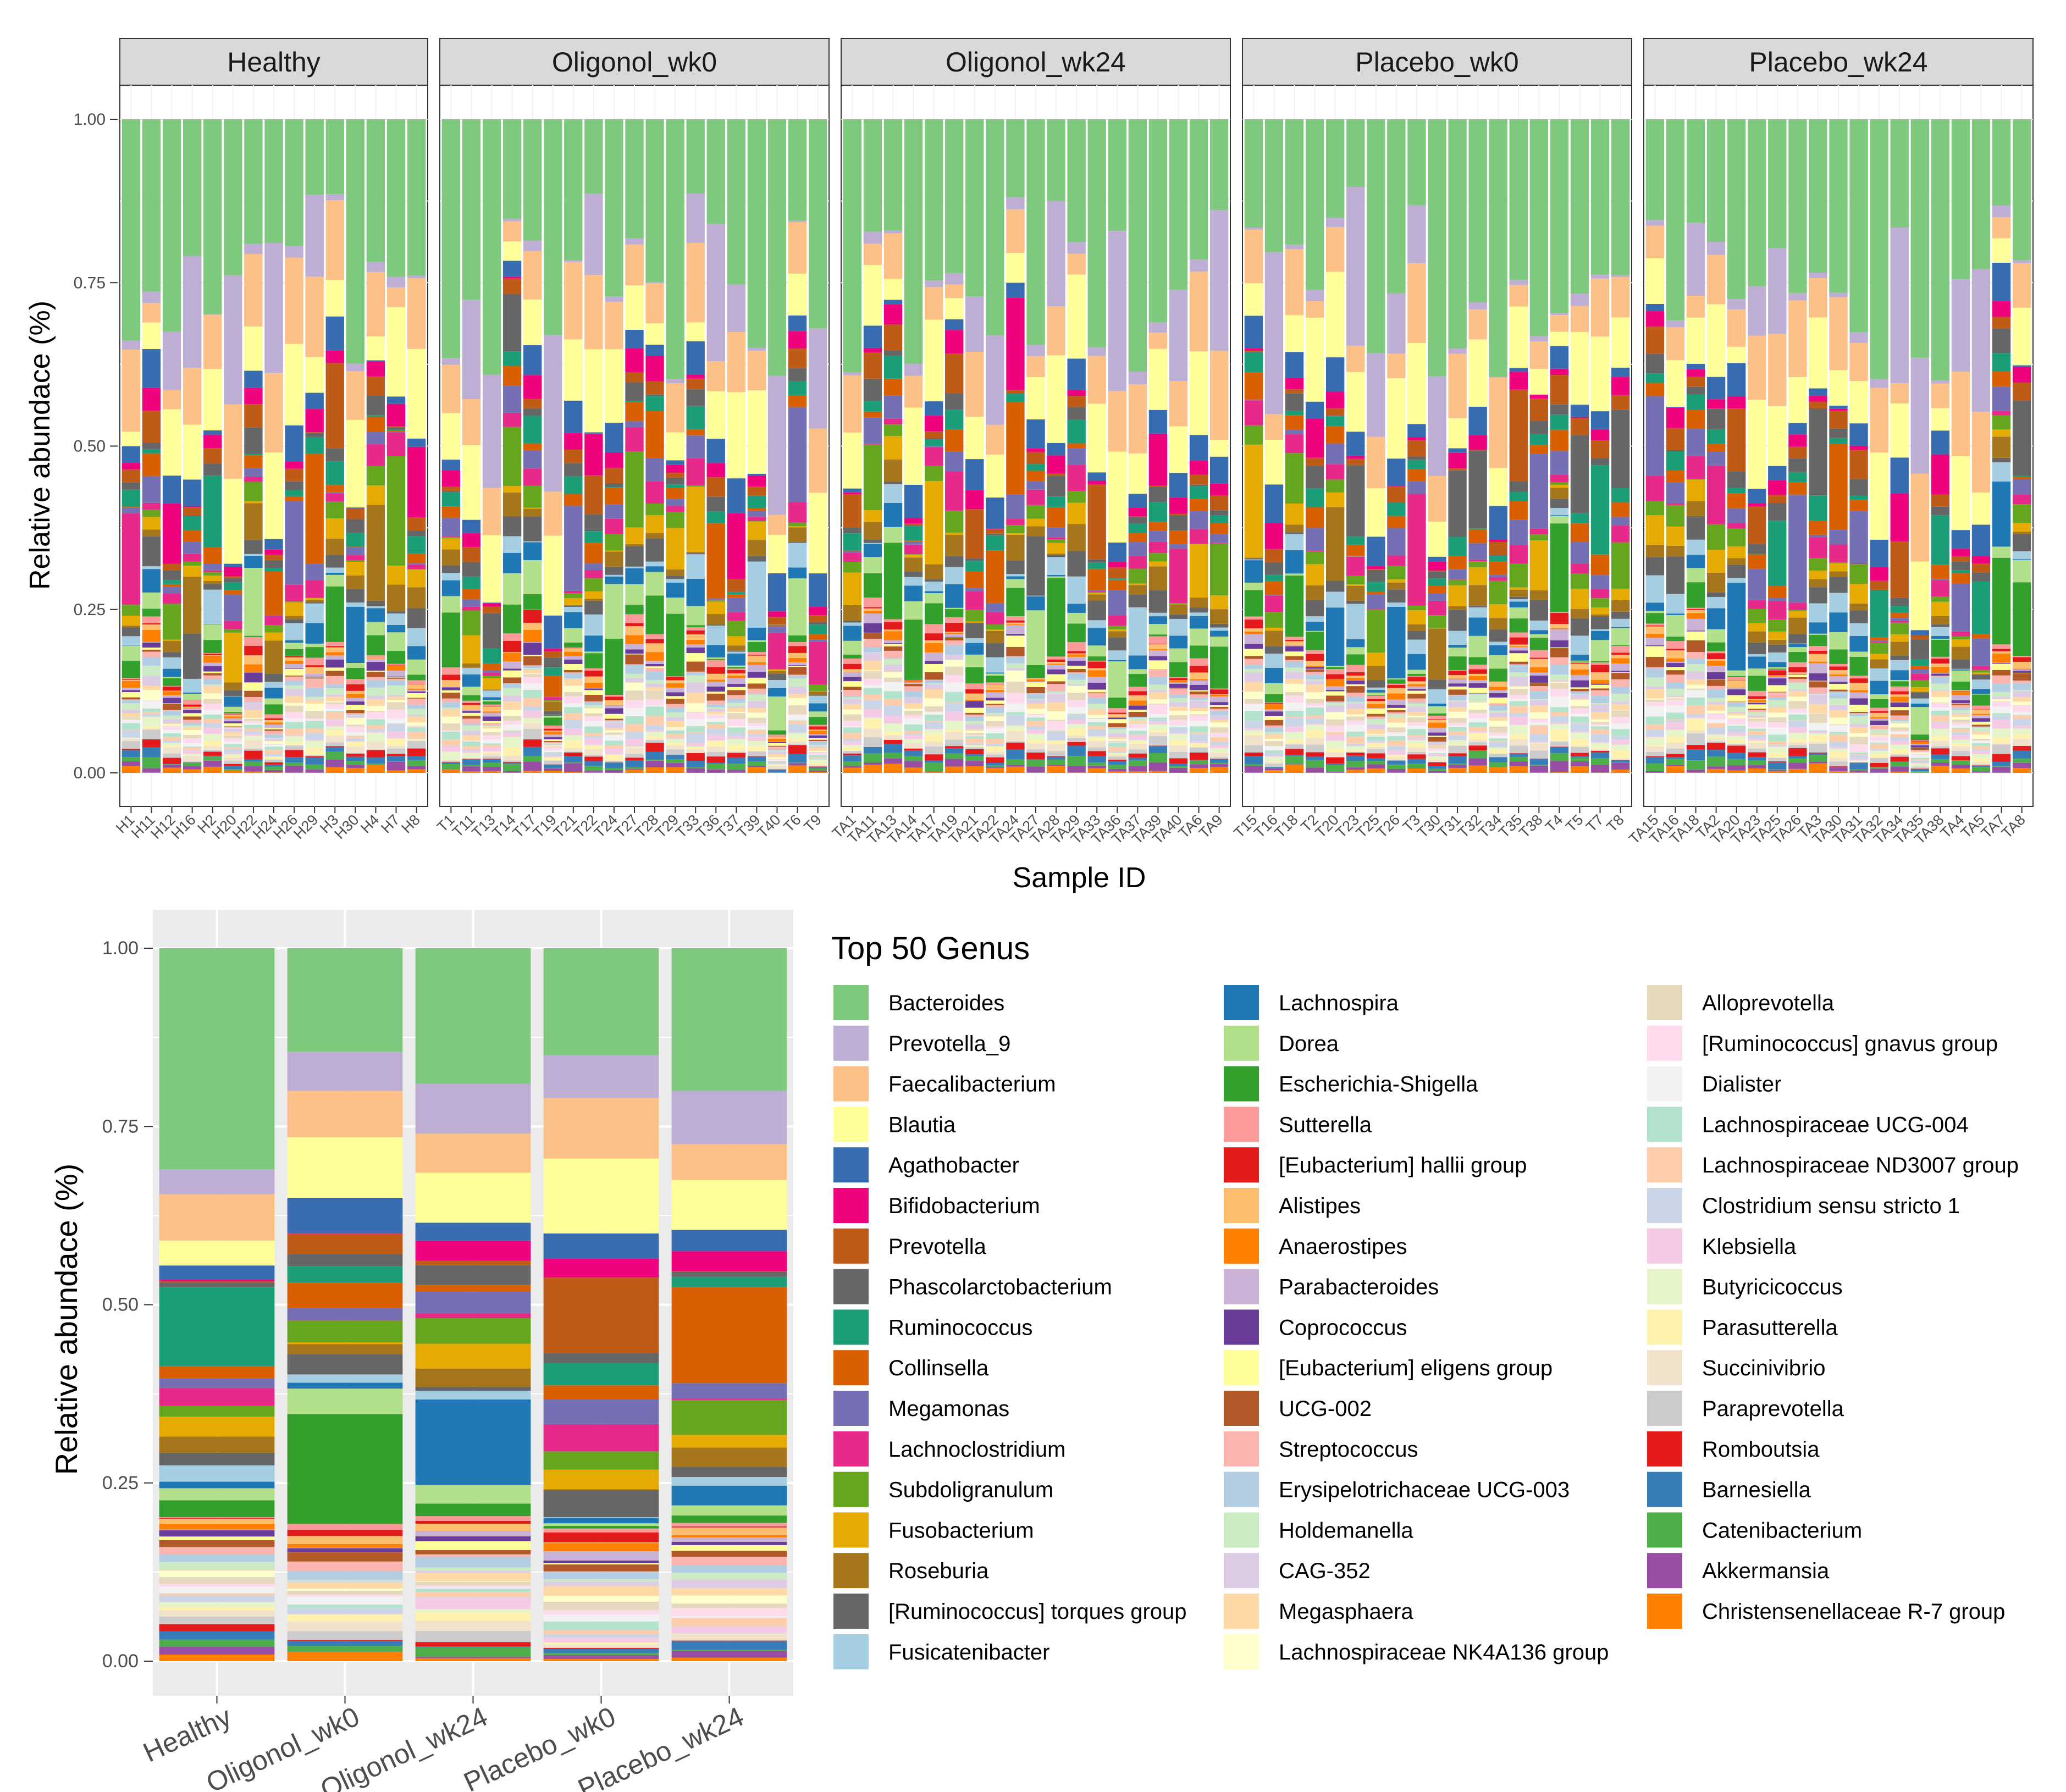  Describe the element at coordinates (410, 824) in the screenshot. I see `sample-label: H8` at that location.